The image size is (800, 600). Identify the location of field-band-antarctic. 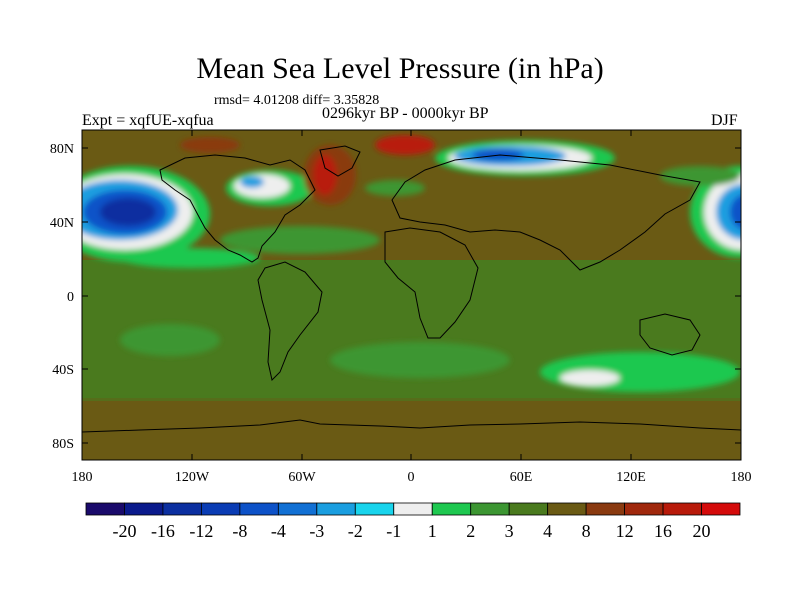
(411, 429).